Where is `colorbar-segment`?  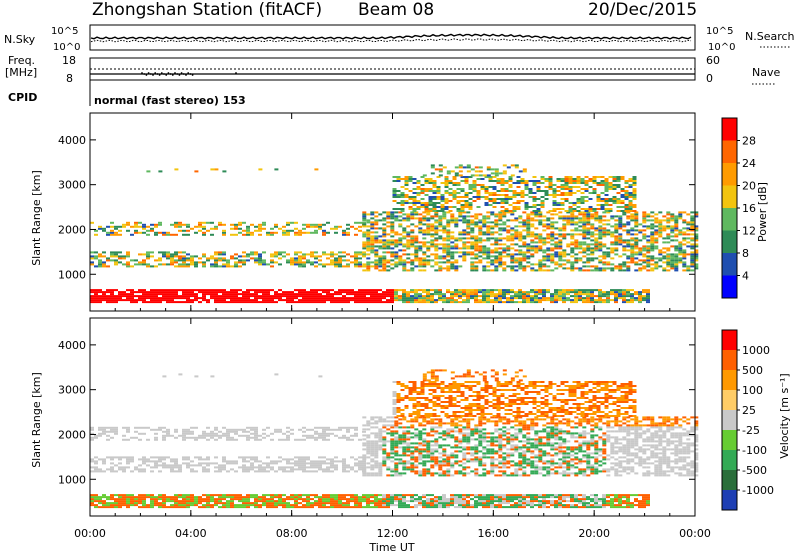 colorbar-segment is located at coordinates (729, 151).